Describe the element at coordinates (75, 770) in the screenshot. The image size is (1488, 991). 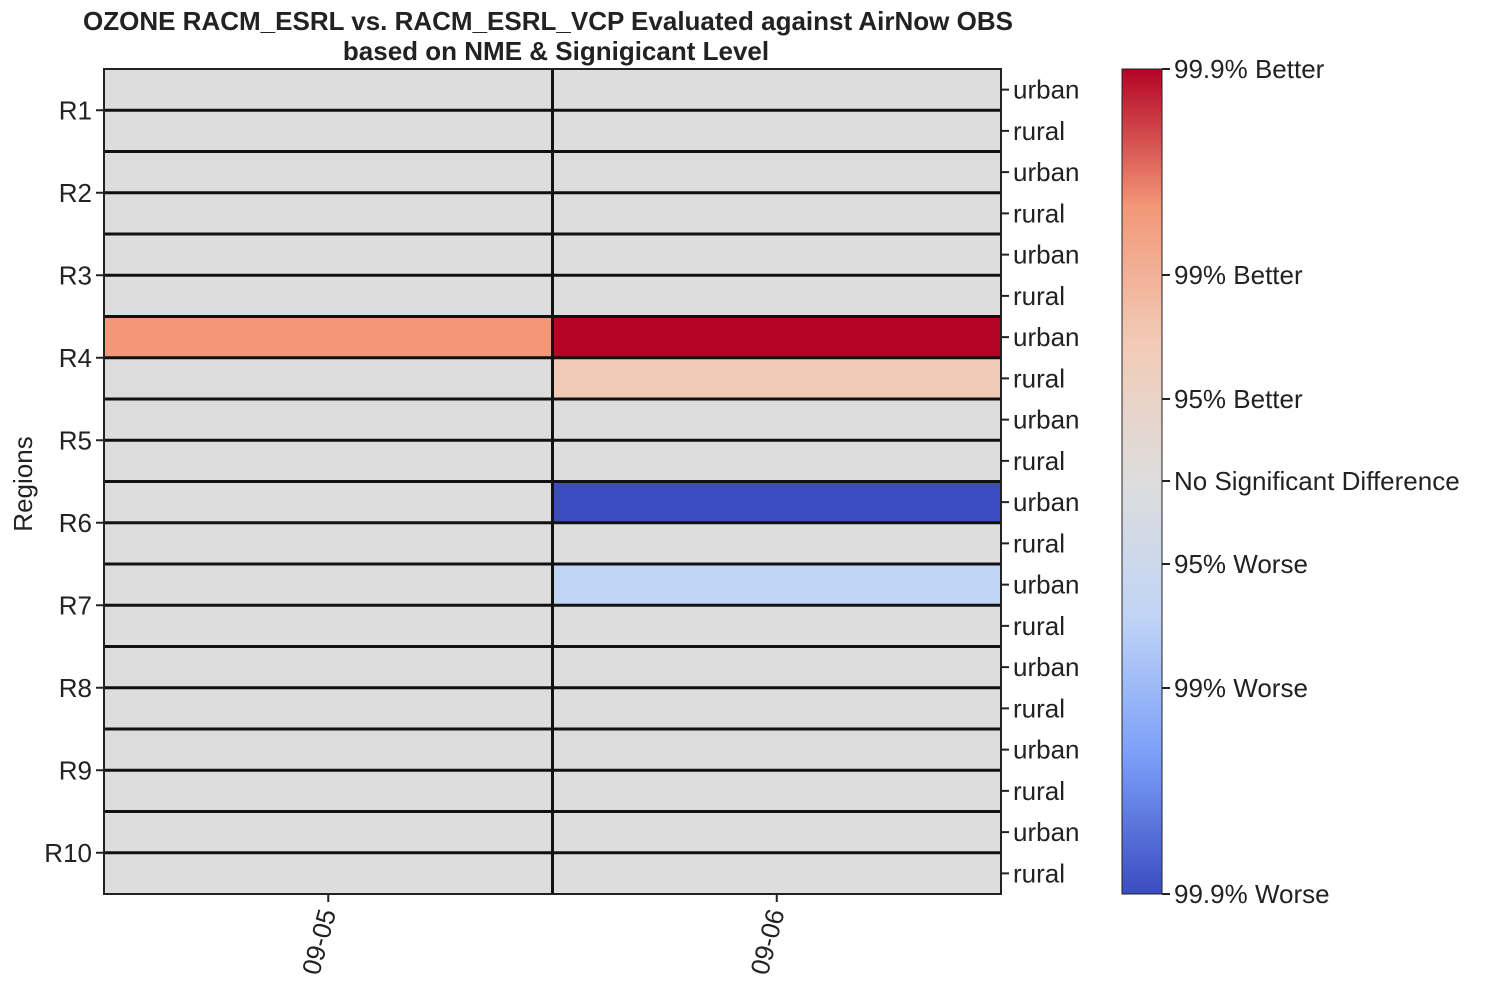
I see `region-tick-label: R9` at that location.